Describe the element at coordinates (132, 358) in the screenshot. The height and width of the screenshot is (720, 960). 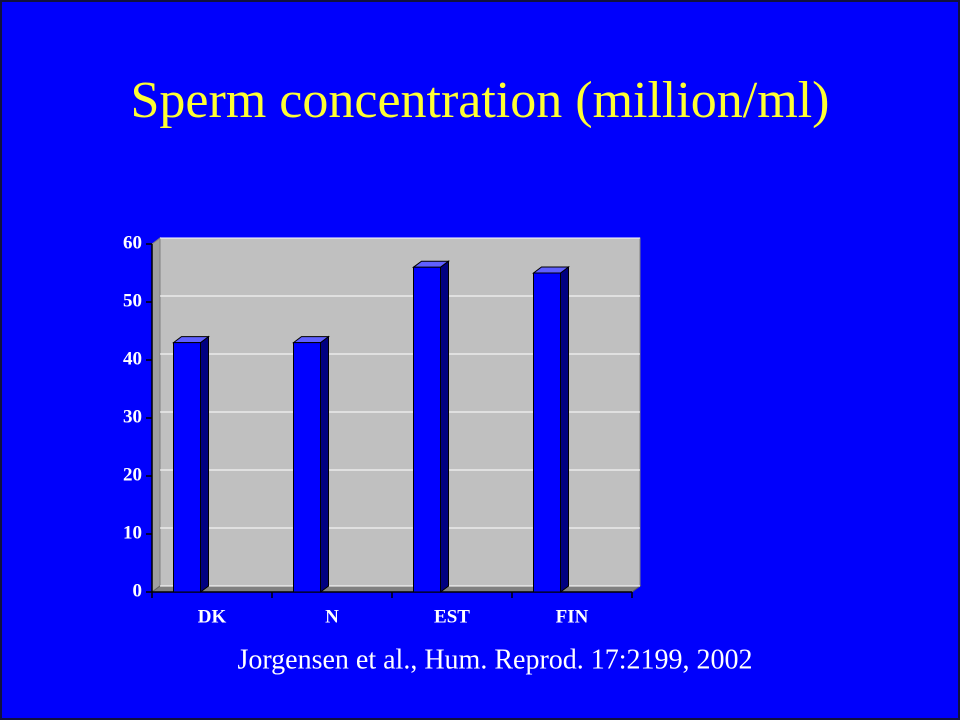
I see `y-tick-label: 40` at that location.